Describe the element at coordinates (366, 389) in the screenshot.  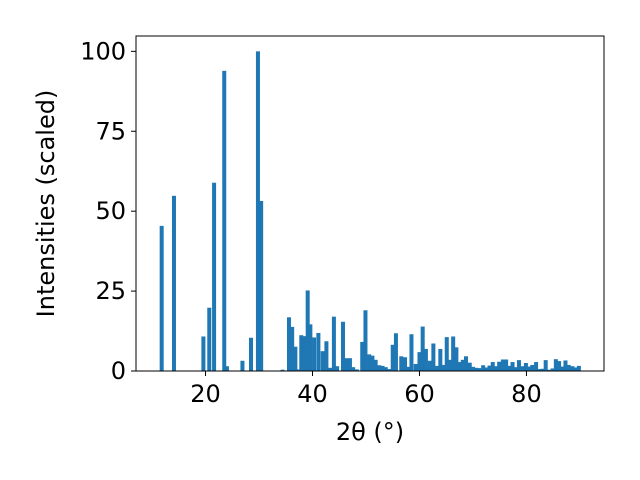
I see `x-axis-ticks: 20 40 60 80` at that location.